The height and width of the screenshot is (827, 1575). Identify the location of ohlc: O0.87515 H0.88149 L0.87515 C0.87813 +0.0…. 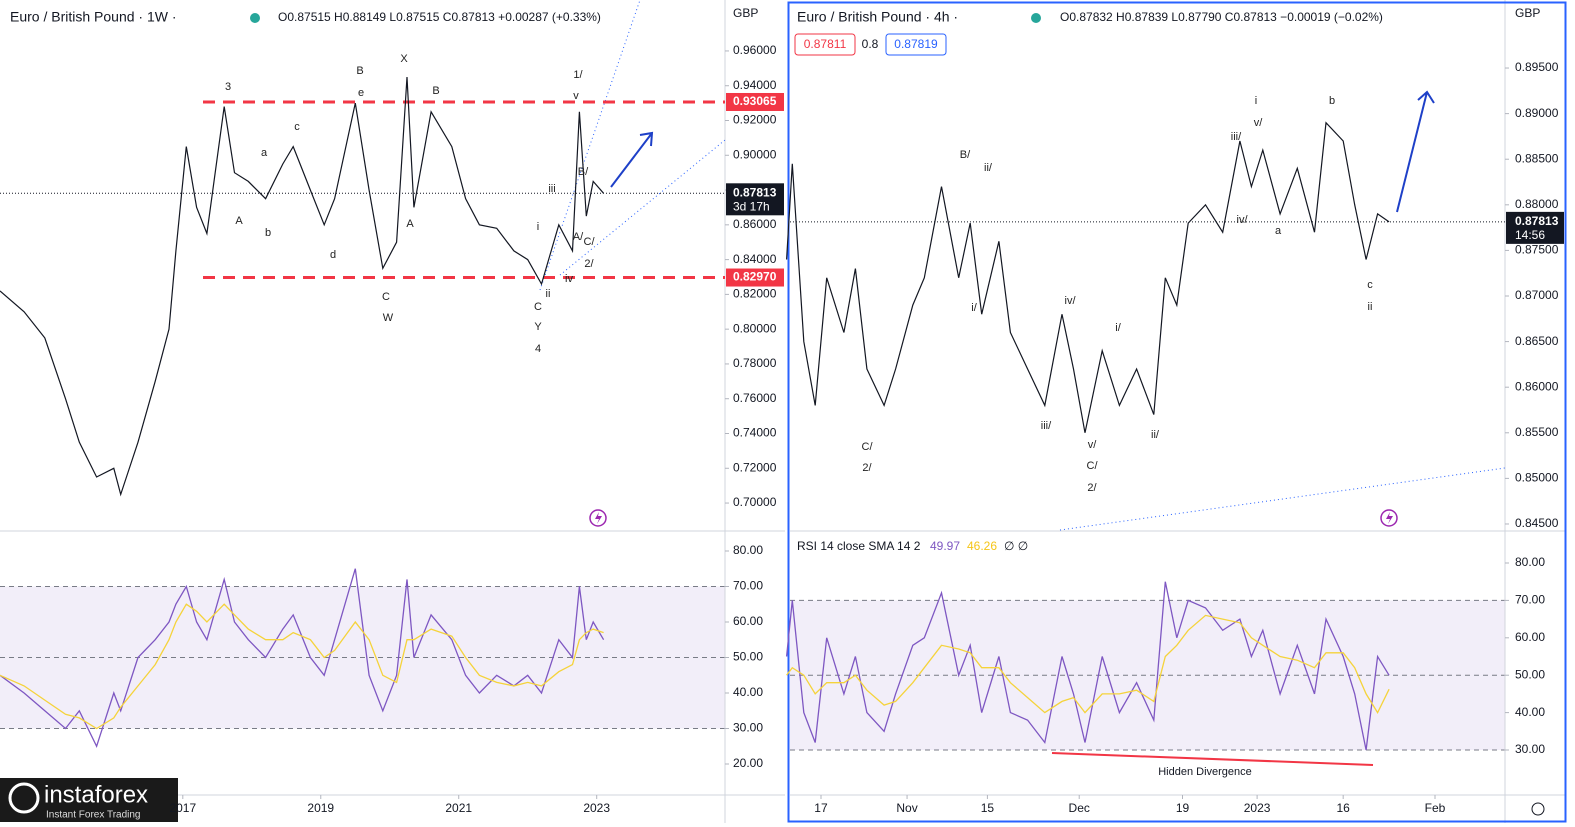
(439, 17).